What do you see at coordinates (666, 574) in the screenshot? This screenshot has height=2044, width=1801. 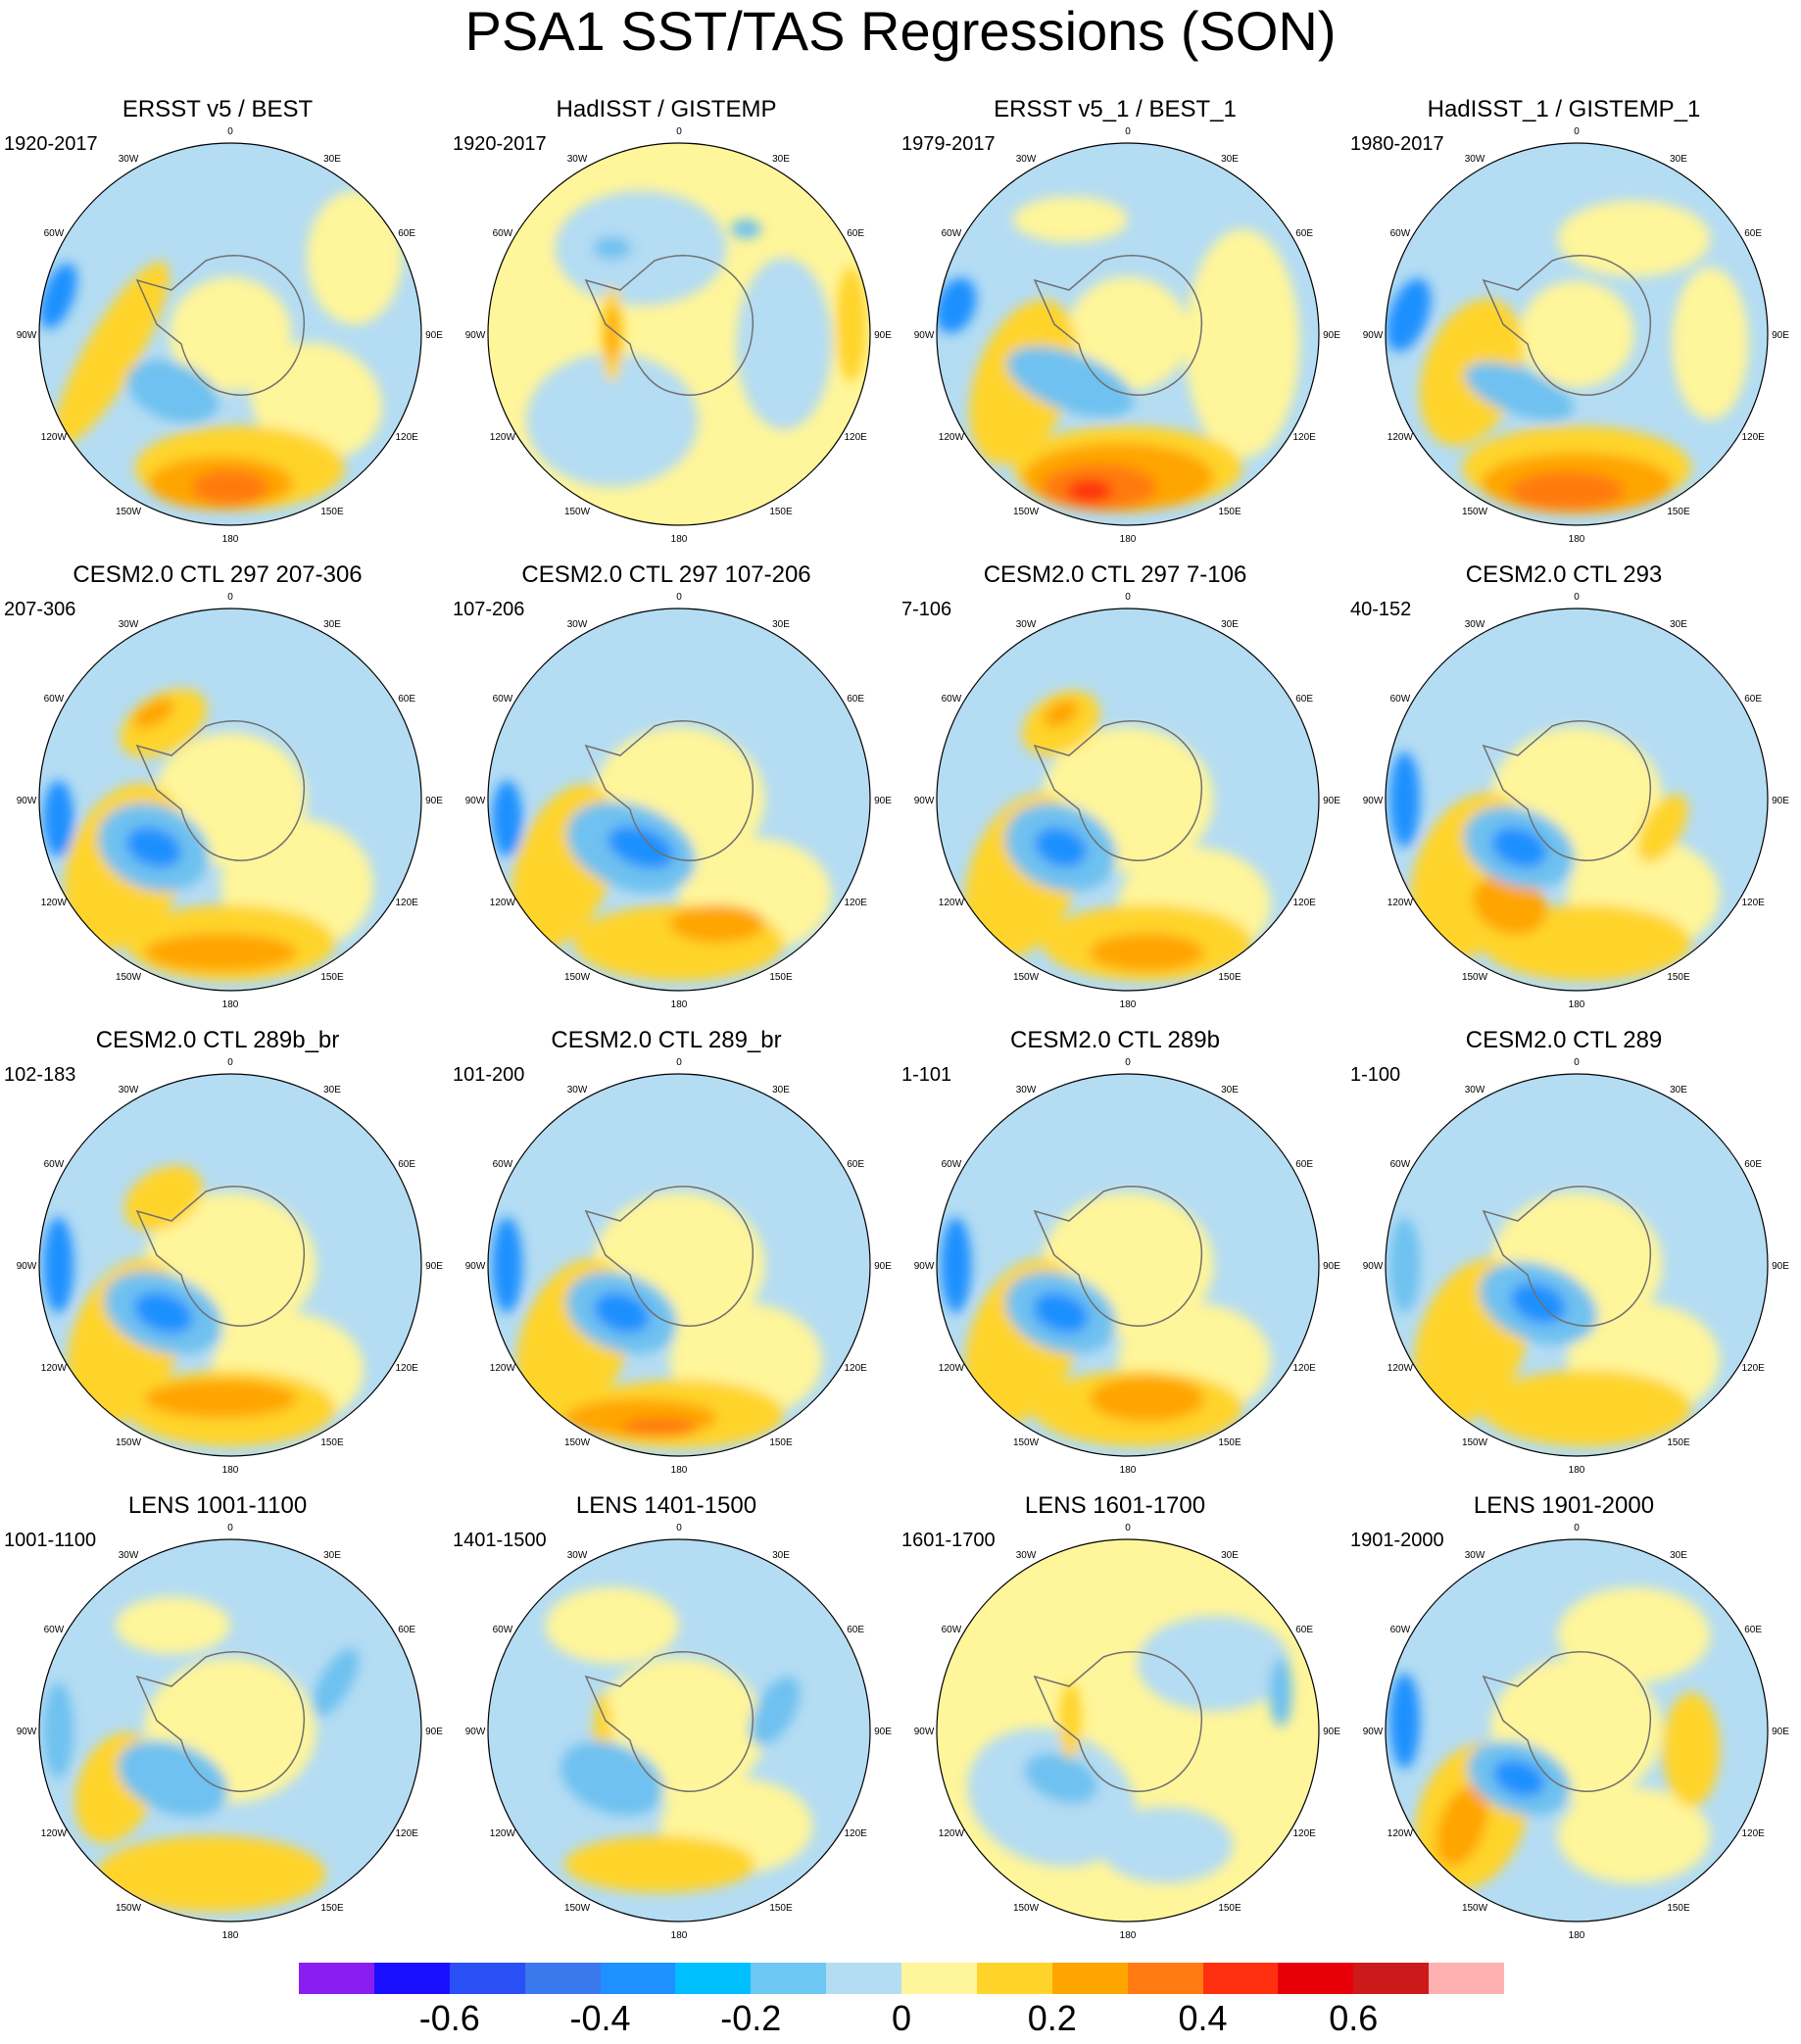 I see `panel-title: CESM2.0 CTL 297 107-206` at bounding box center [666, 574].